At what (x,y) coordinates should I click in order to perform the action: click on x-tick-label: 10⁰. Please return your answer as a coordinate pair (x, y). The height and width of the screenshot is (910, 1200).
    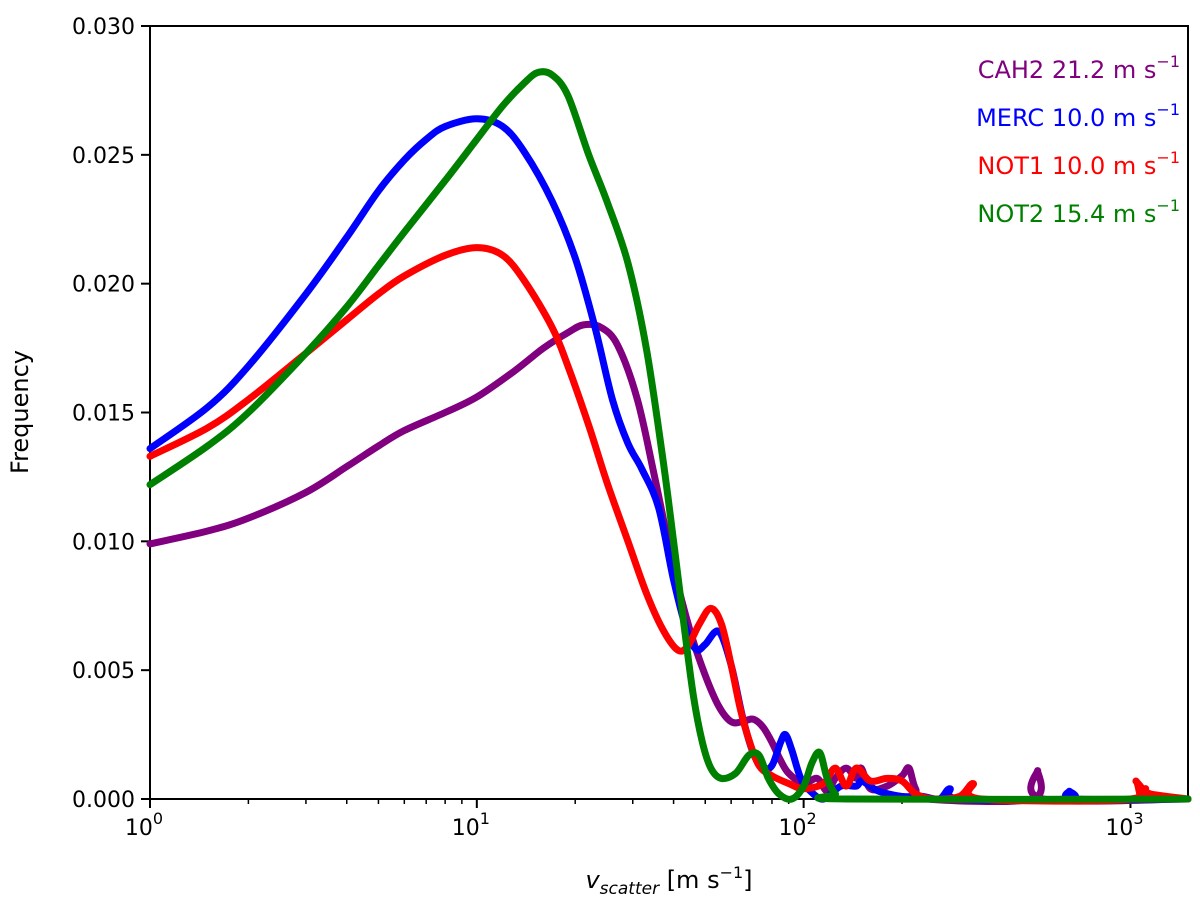
    Looking at the image, I should click on (144, 825).